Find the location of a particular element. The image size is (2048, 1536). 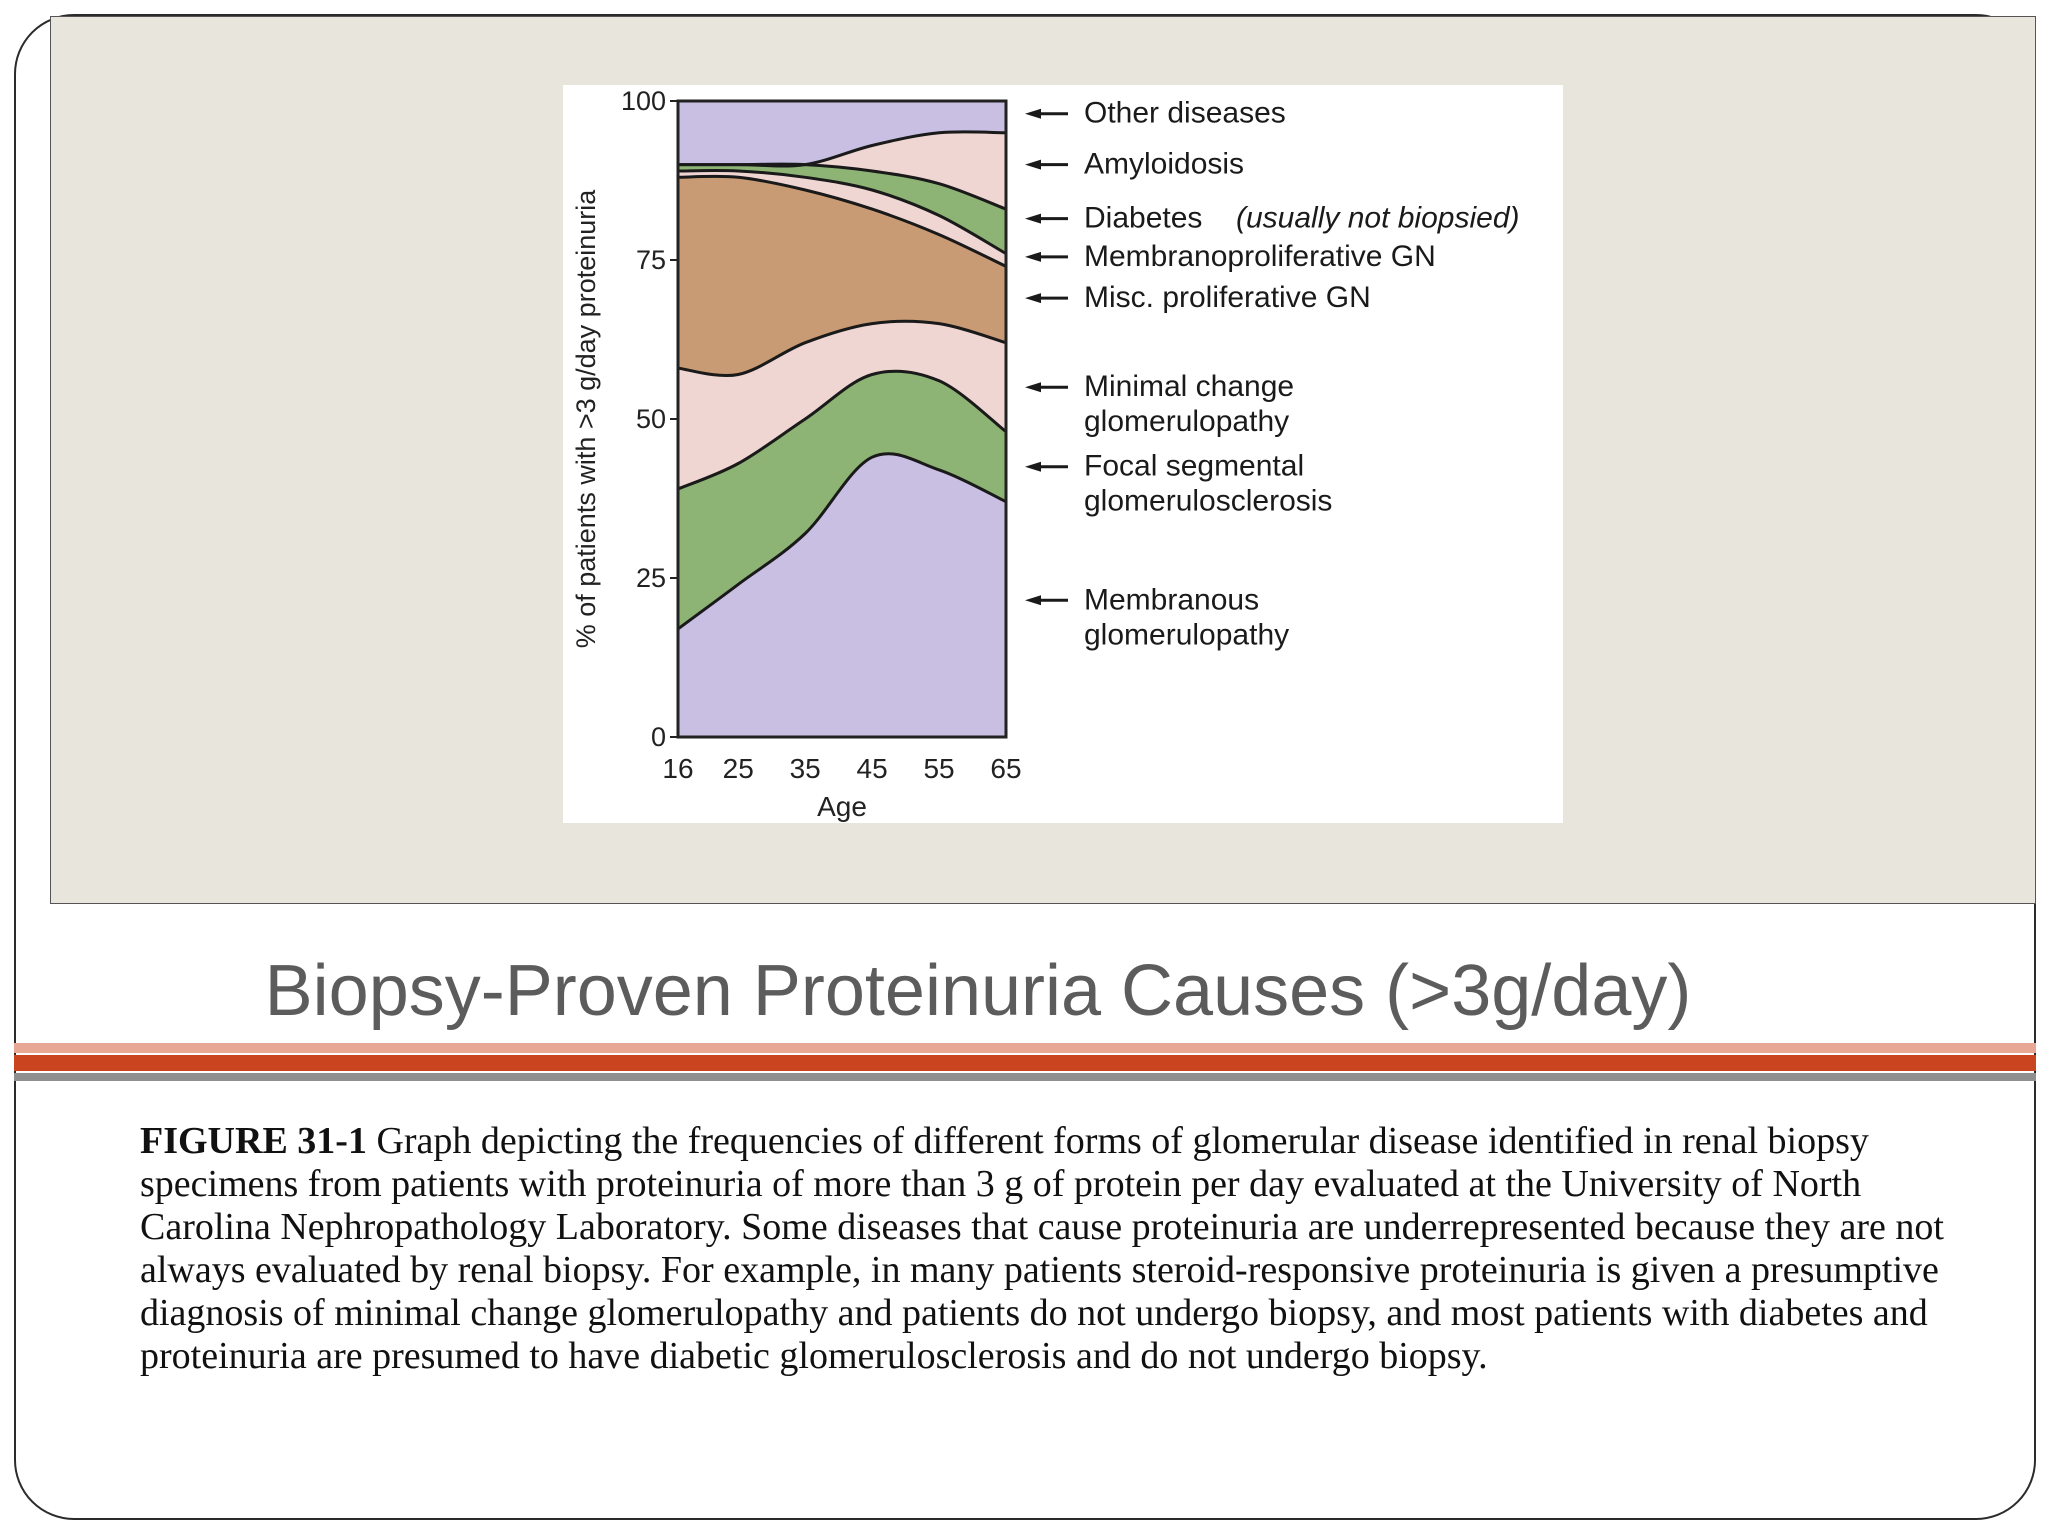

y-tick-label: 25 is located at coordinates (651, 578).